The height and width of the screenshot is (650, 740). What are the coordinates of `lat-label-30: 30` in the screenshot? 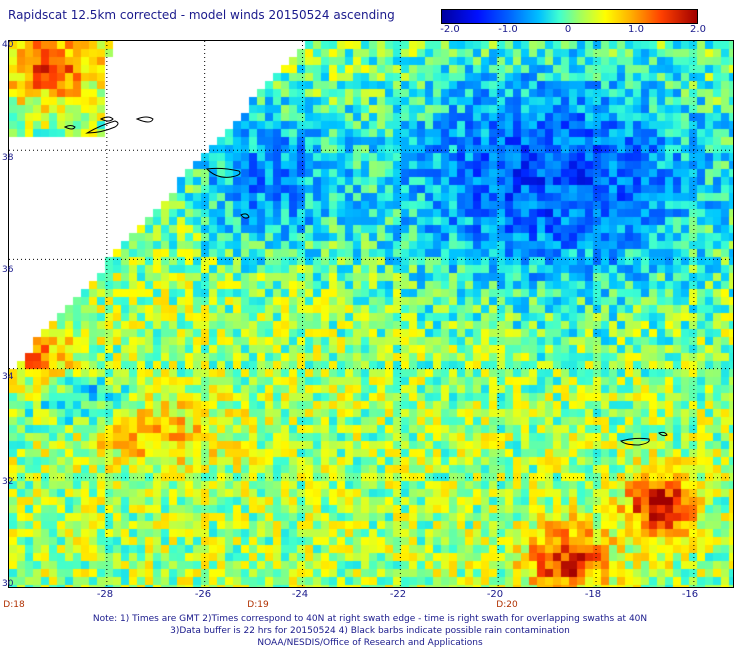 It's located at (8, 584).